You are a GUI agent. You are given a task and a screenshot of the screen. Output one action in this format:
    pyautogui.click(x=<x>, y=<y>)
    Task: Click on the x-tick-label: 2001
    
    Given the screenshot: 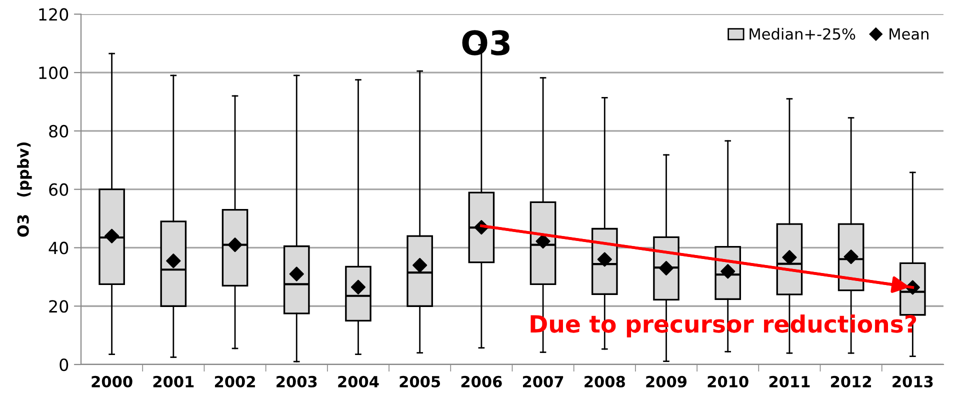 What is the action you would take?
    pyautogui.click(x=173, y=382)
    